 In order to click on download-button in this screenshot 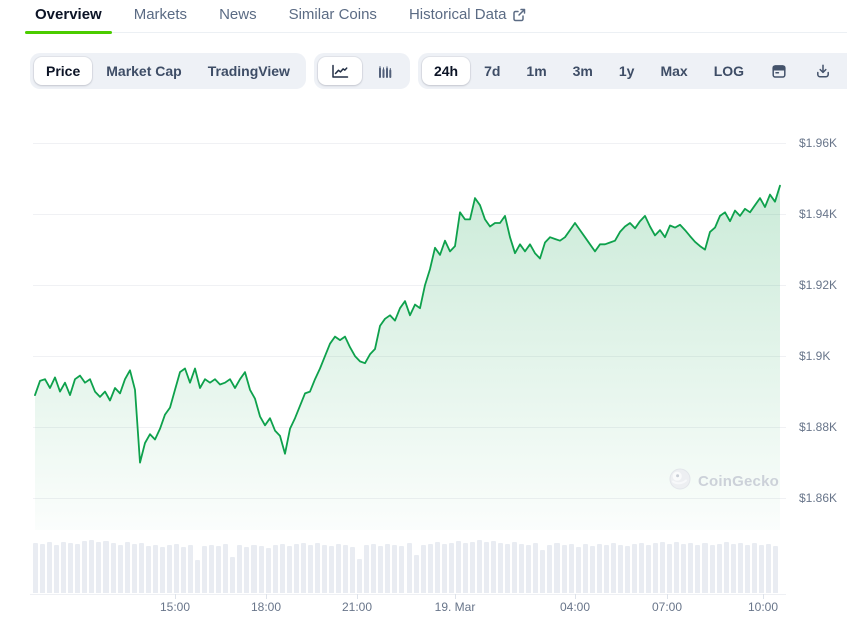, I will do `click(823, 71)`.